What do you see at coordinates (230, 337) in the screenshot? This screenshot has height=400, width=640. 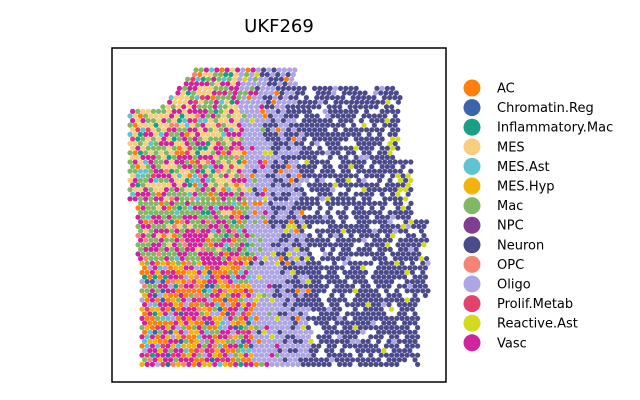 I see `spot-opc` at bounding box center [230, 337].